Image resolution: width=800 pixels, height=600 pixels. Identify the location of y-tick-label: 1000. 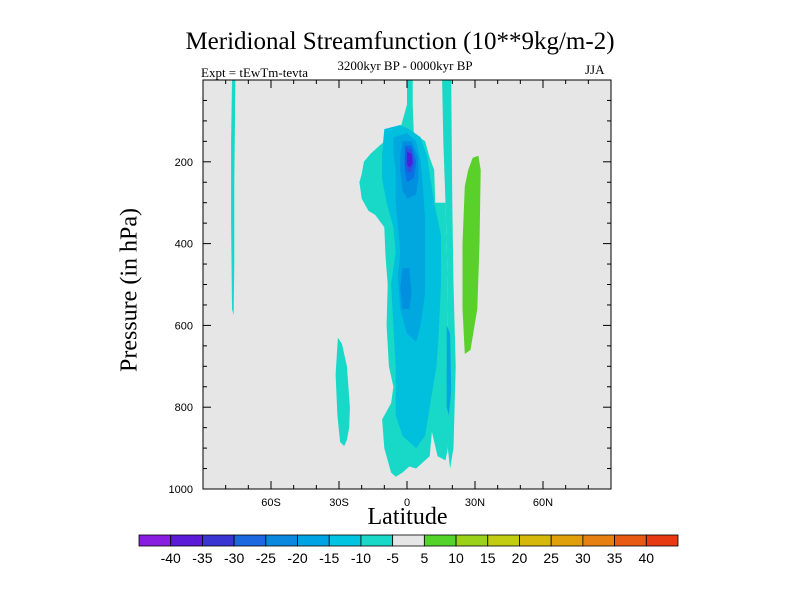
(181, 490).